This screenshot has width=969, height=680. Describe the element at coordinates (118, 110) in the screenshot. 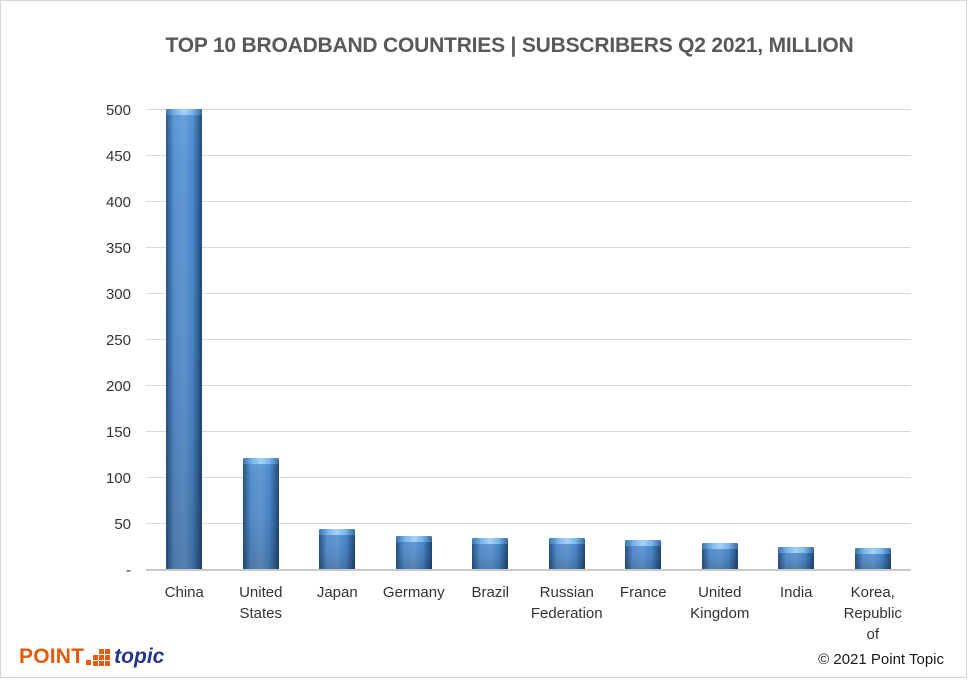

I see `y-tick-label-500: 500` at that location.